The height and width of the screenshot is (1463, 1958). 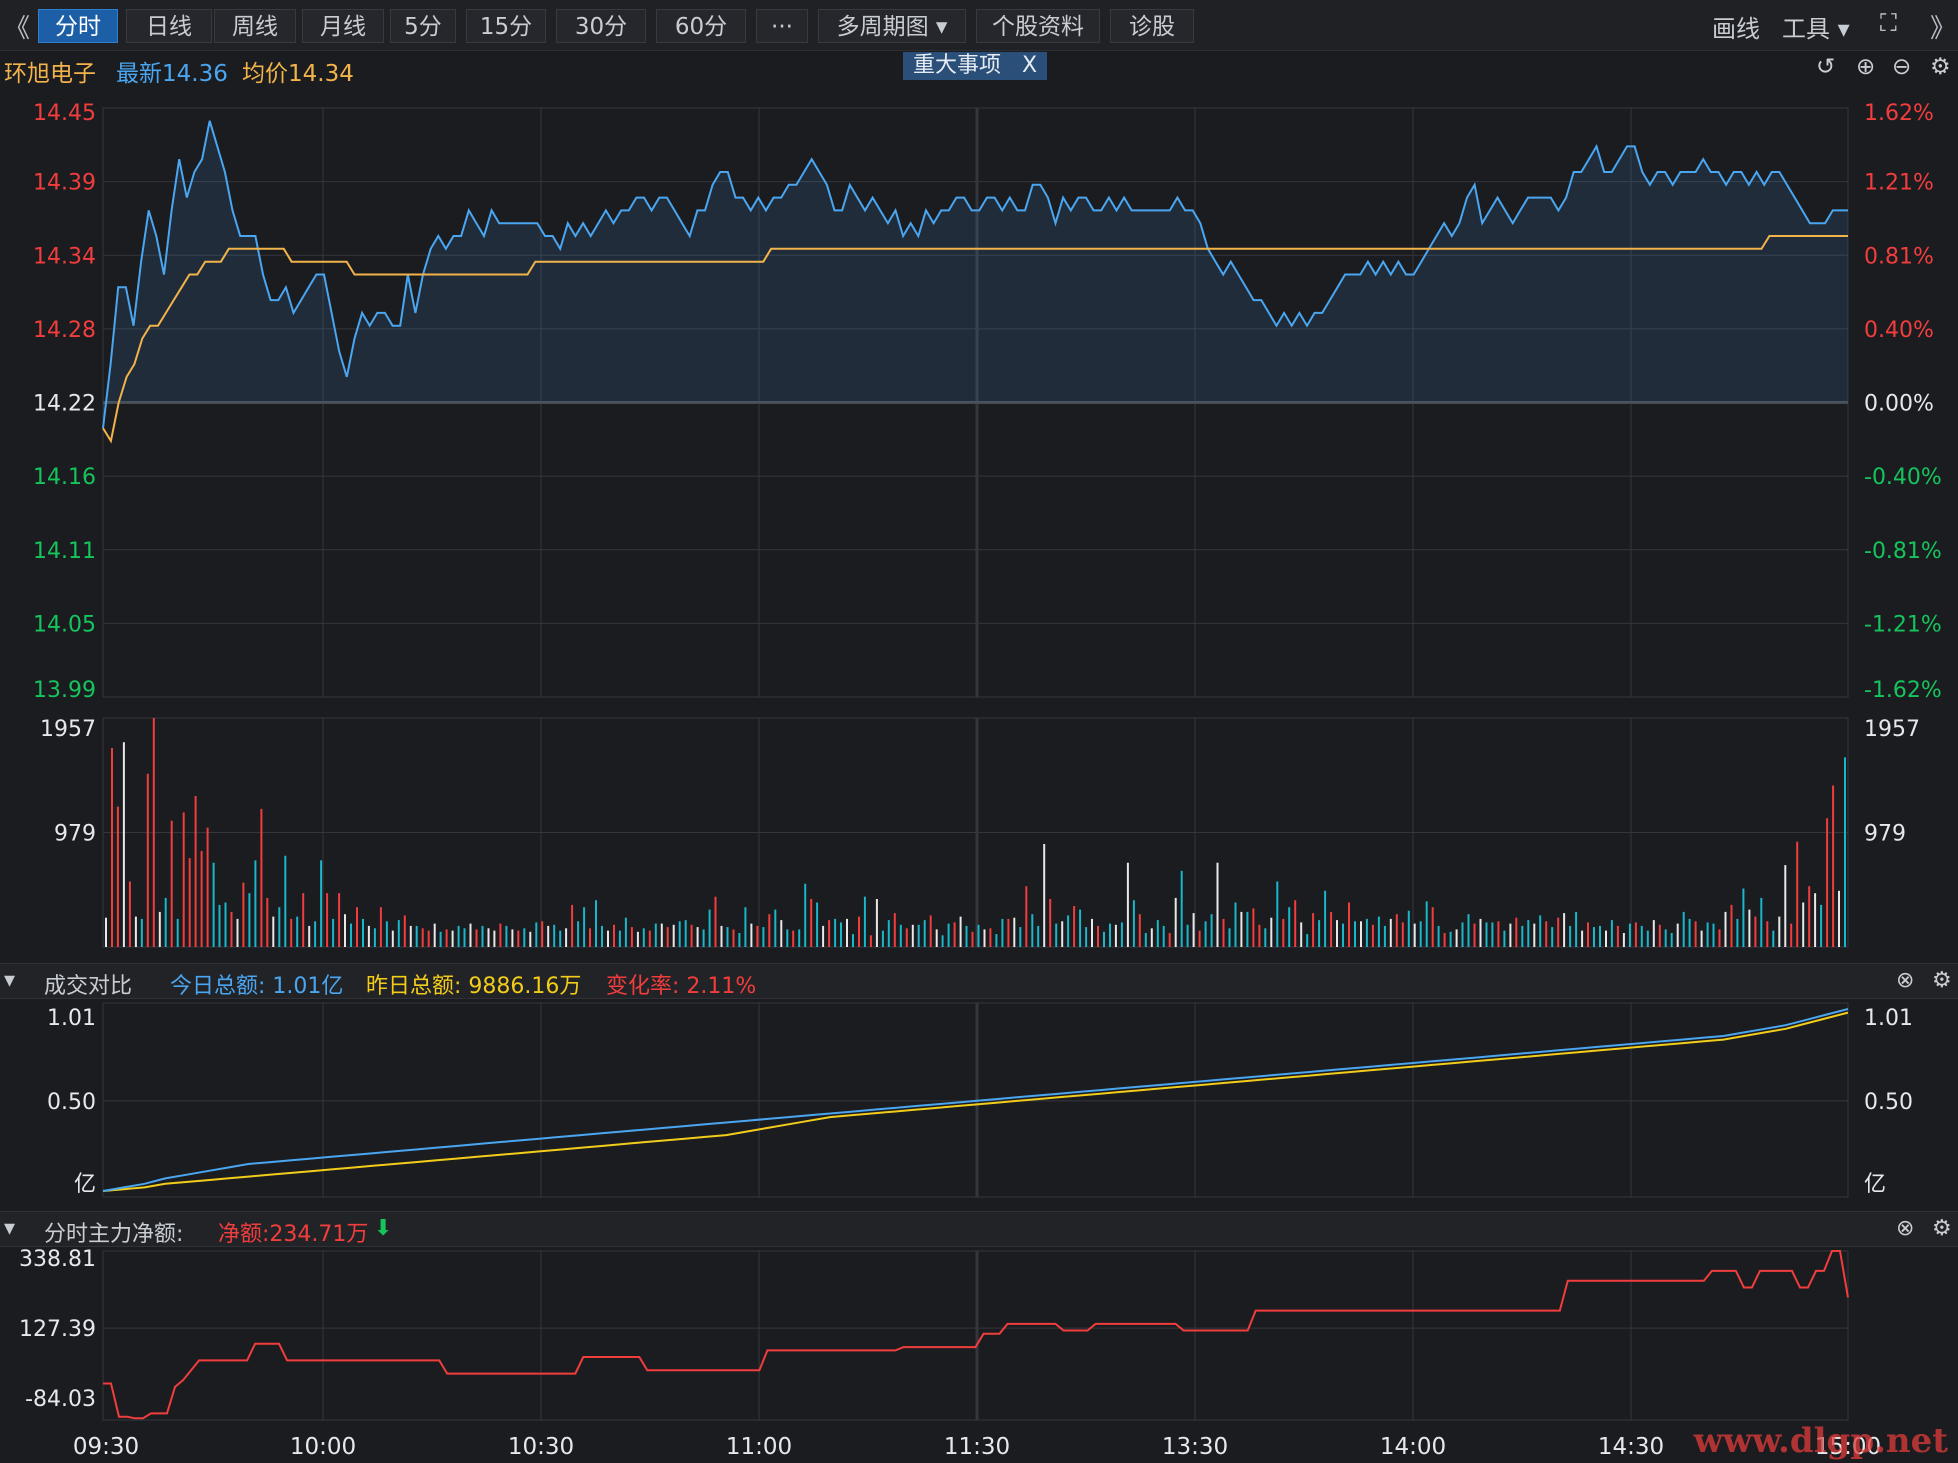 What do you see at coordinates (1038, 26) in the screenshot?
I see `tab-10: 个股资料` at bounding box center [1038, 26].